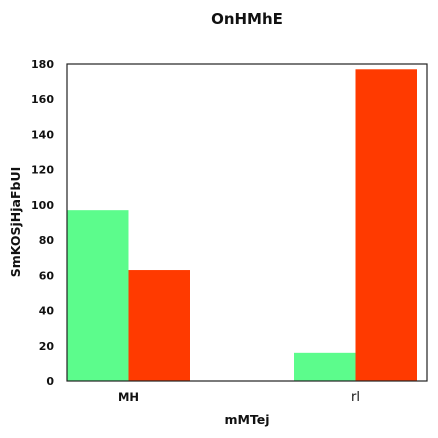 This screenshot has width=438, height=438. I want to click on y-tick-label: 100, so click(42, 205).